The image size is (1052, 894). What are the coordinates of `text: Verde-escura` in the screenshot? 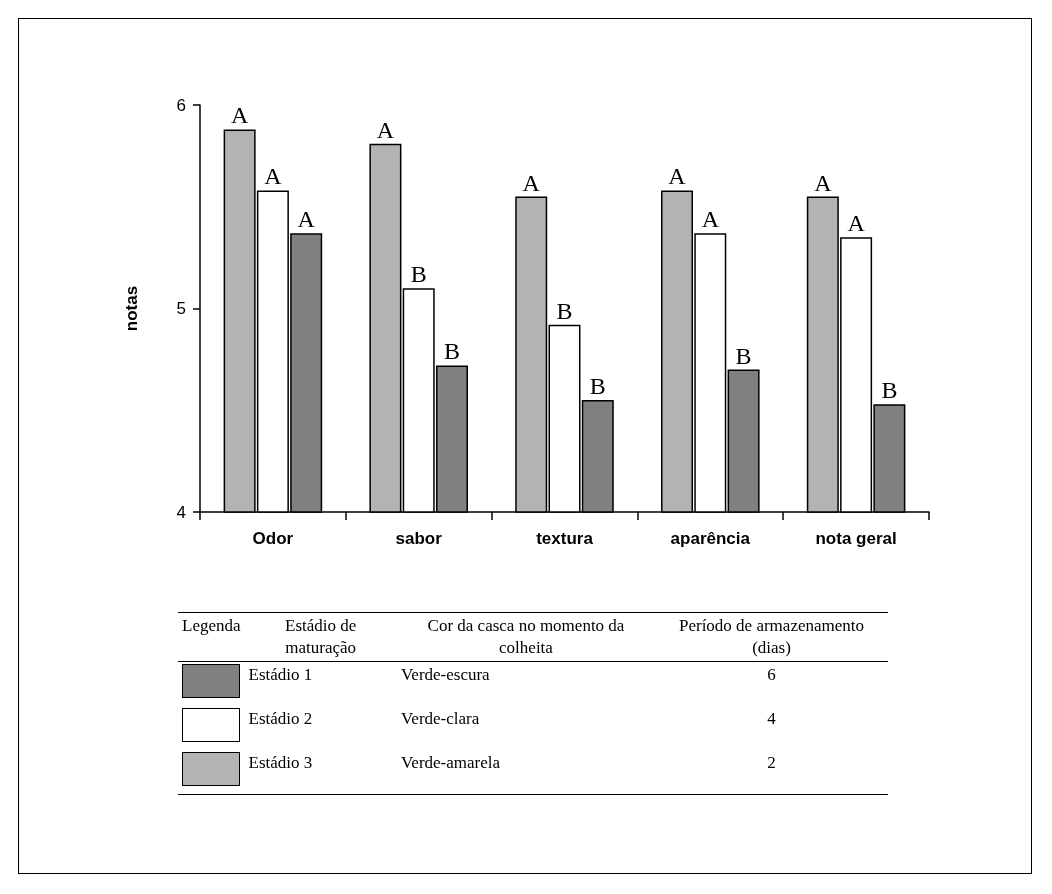 It's located at (445, 675).